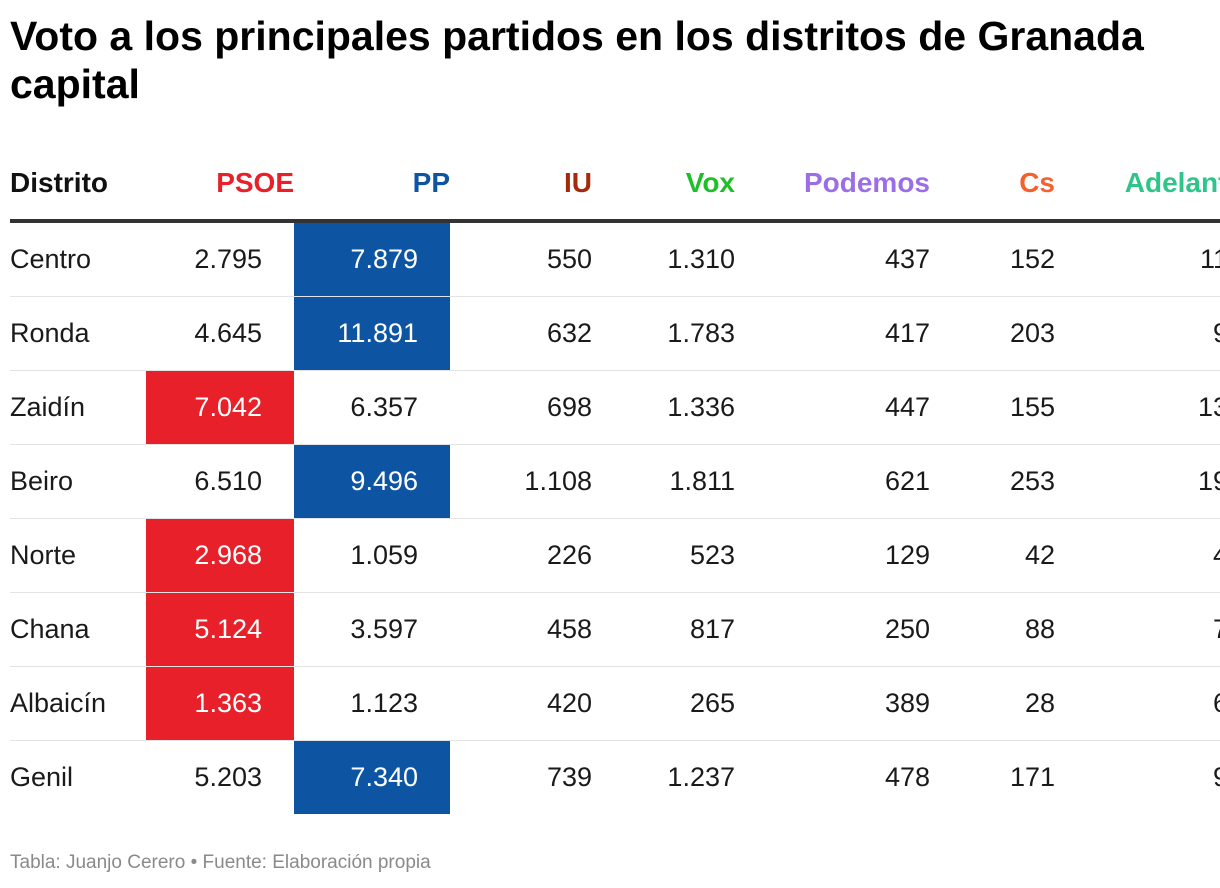 The width and height of the screenshot is (1220, 888). Describe the element at coordinates (992, 185) in the screenshot. I see `column-header-cs: Cs` at that location.